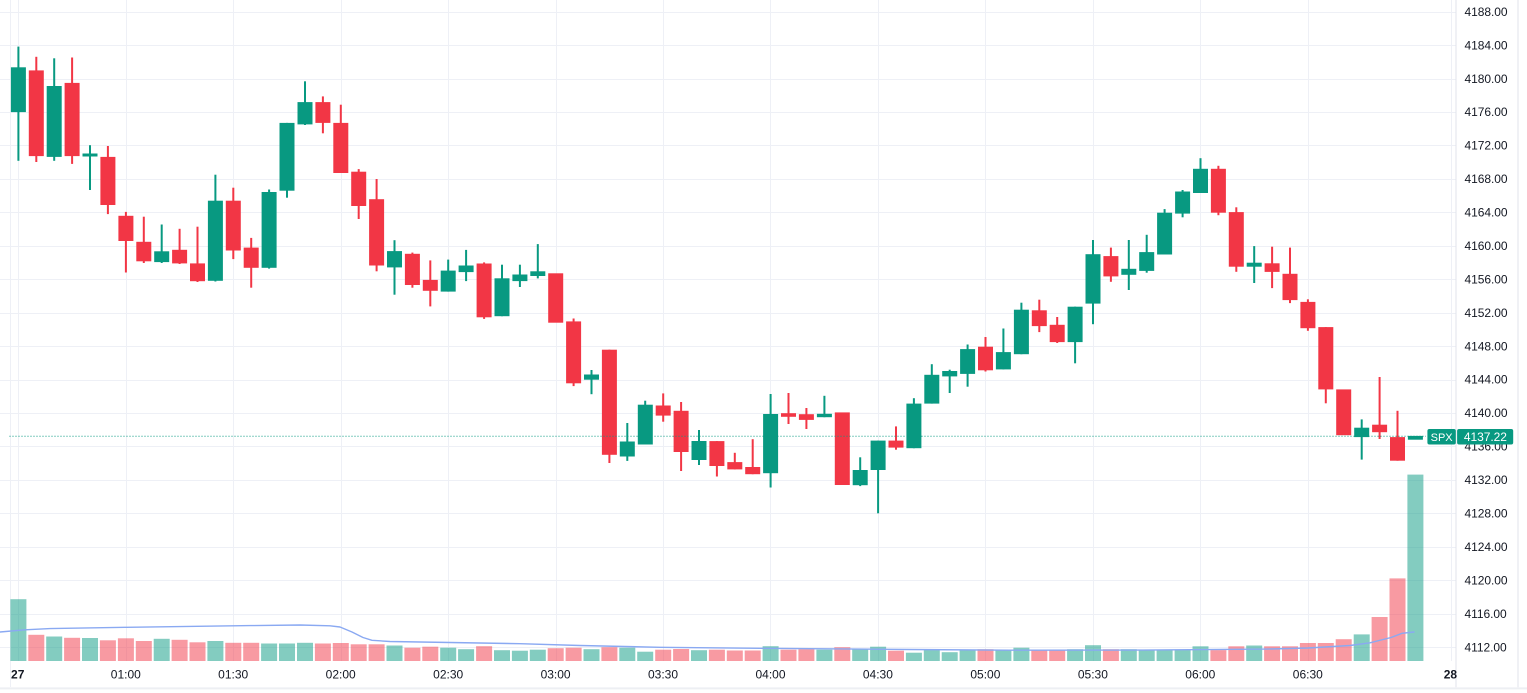  Describe the element at coordinates (1486, 45) in the screenshot. I see `svg-text: 4184.00` at that location.